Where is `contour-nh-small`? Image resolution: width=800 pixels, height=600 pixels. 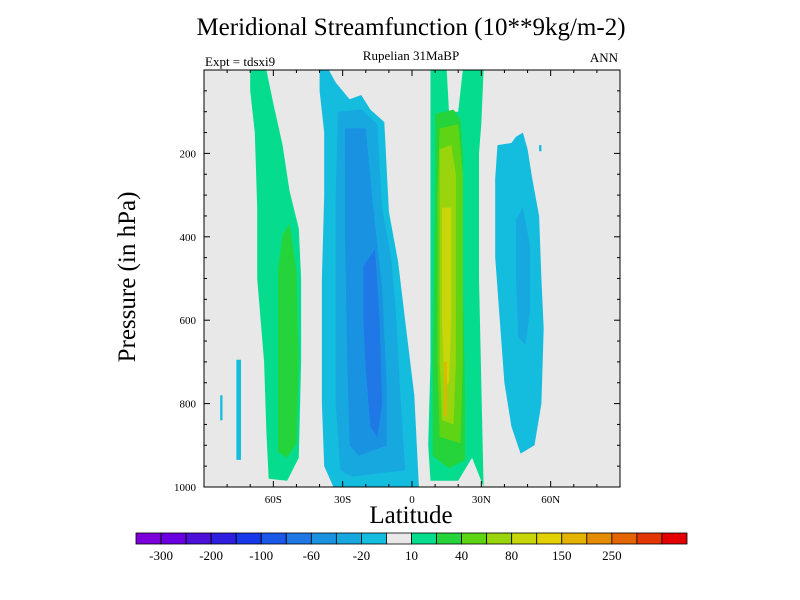
contour-nh-small is located at coordinates (540, 148).